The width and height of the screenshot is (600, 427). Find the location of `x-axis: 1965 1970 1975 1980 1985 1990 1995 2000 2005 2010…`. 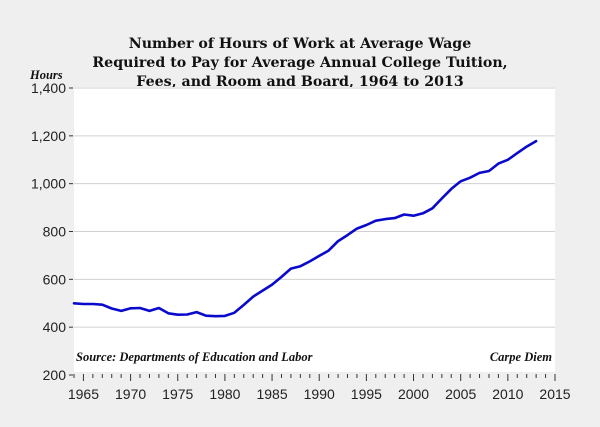

x-axis: 1965 1970 1975 1980 1985 1990 1995 2000 2005 2010… is located at coordinates (319, 388).